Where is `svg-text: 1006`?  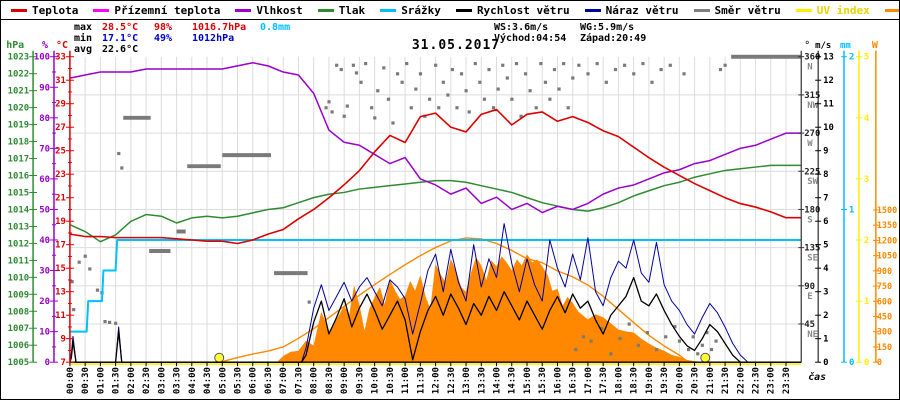
svg-text: 1006 is located at coordinates (19, 346).